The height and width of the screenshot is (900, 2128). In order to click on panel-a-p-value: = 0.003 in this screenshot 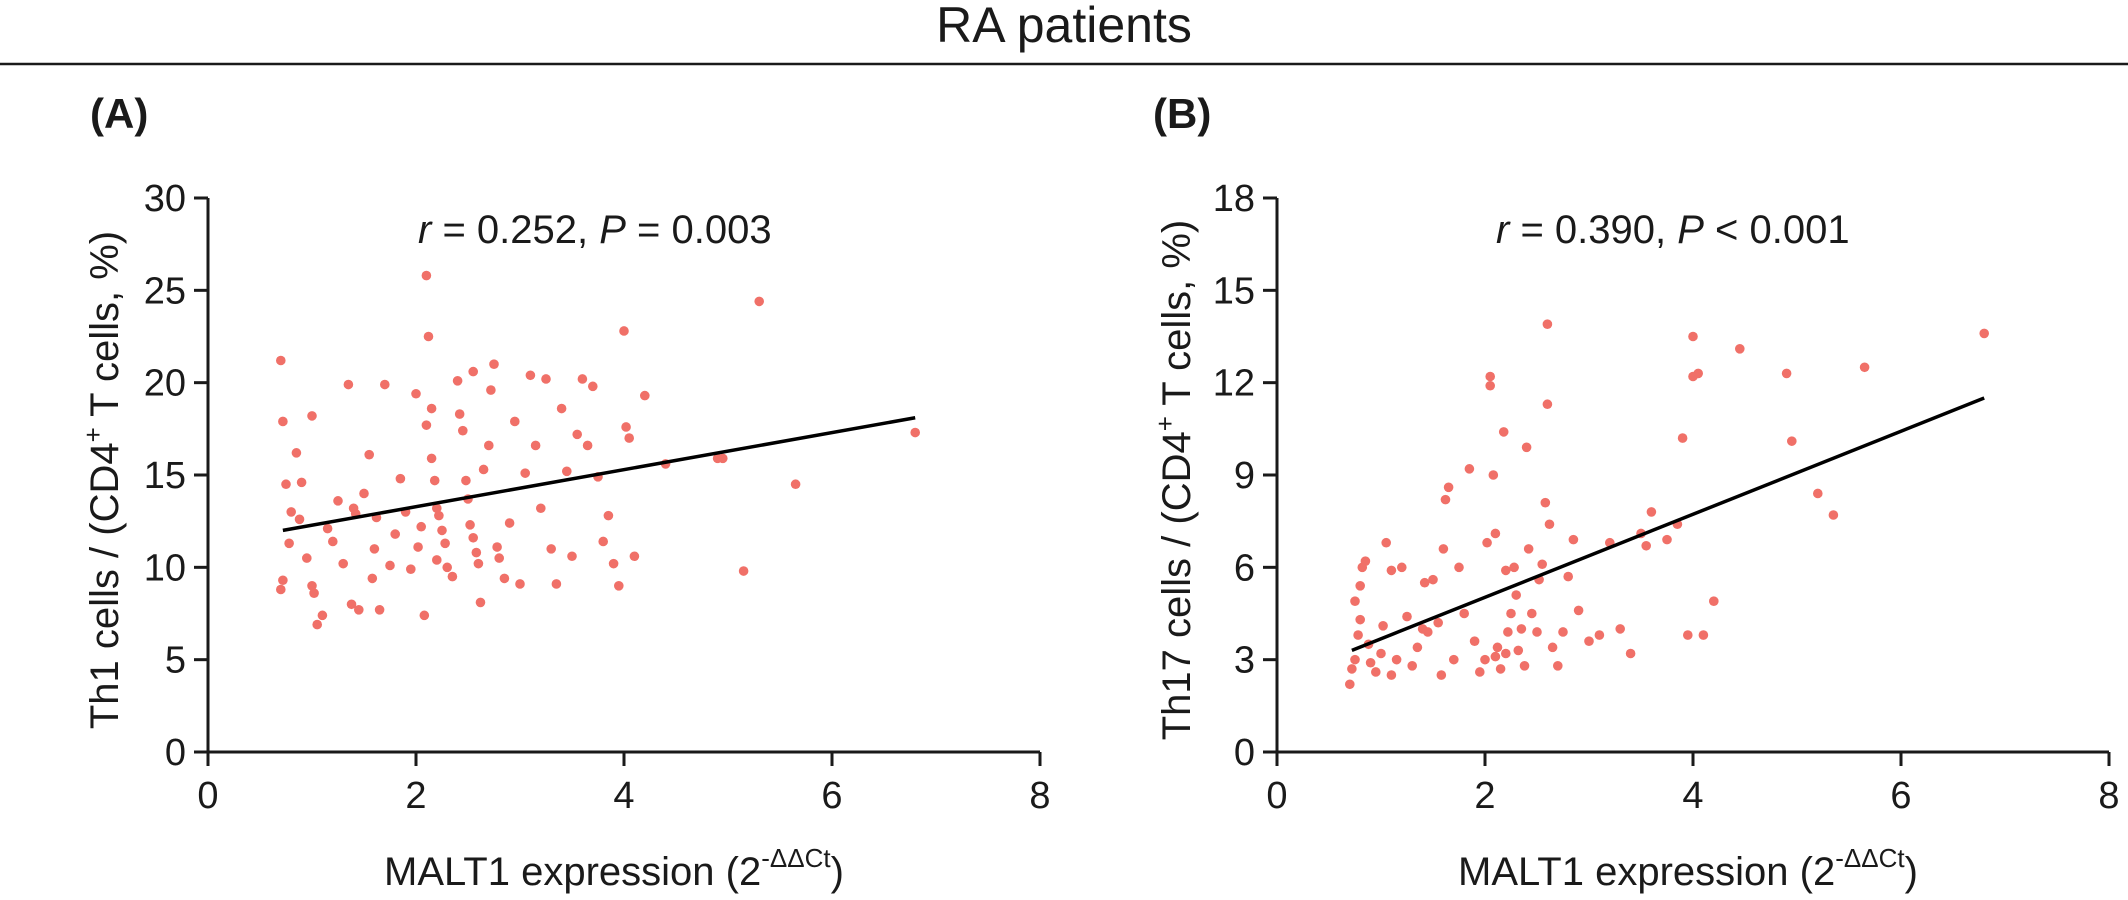, I will do `click(699, 230)`.